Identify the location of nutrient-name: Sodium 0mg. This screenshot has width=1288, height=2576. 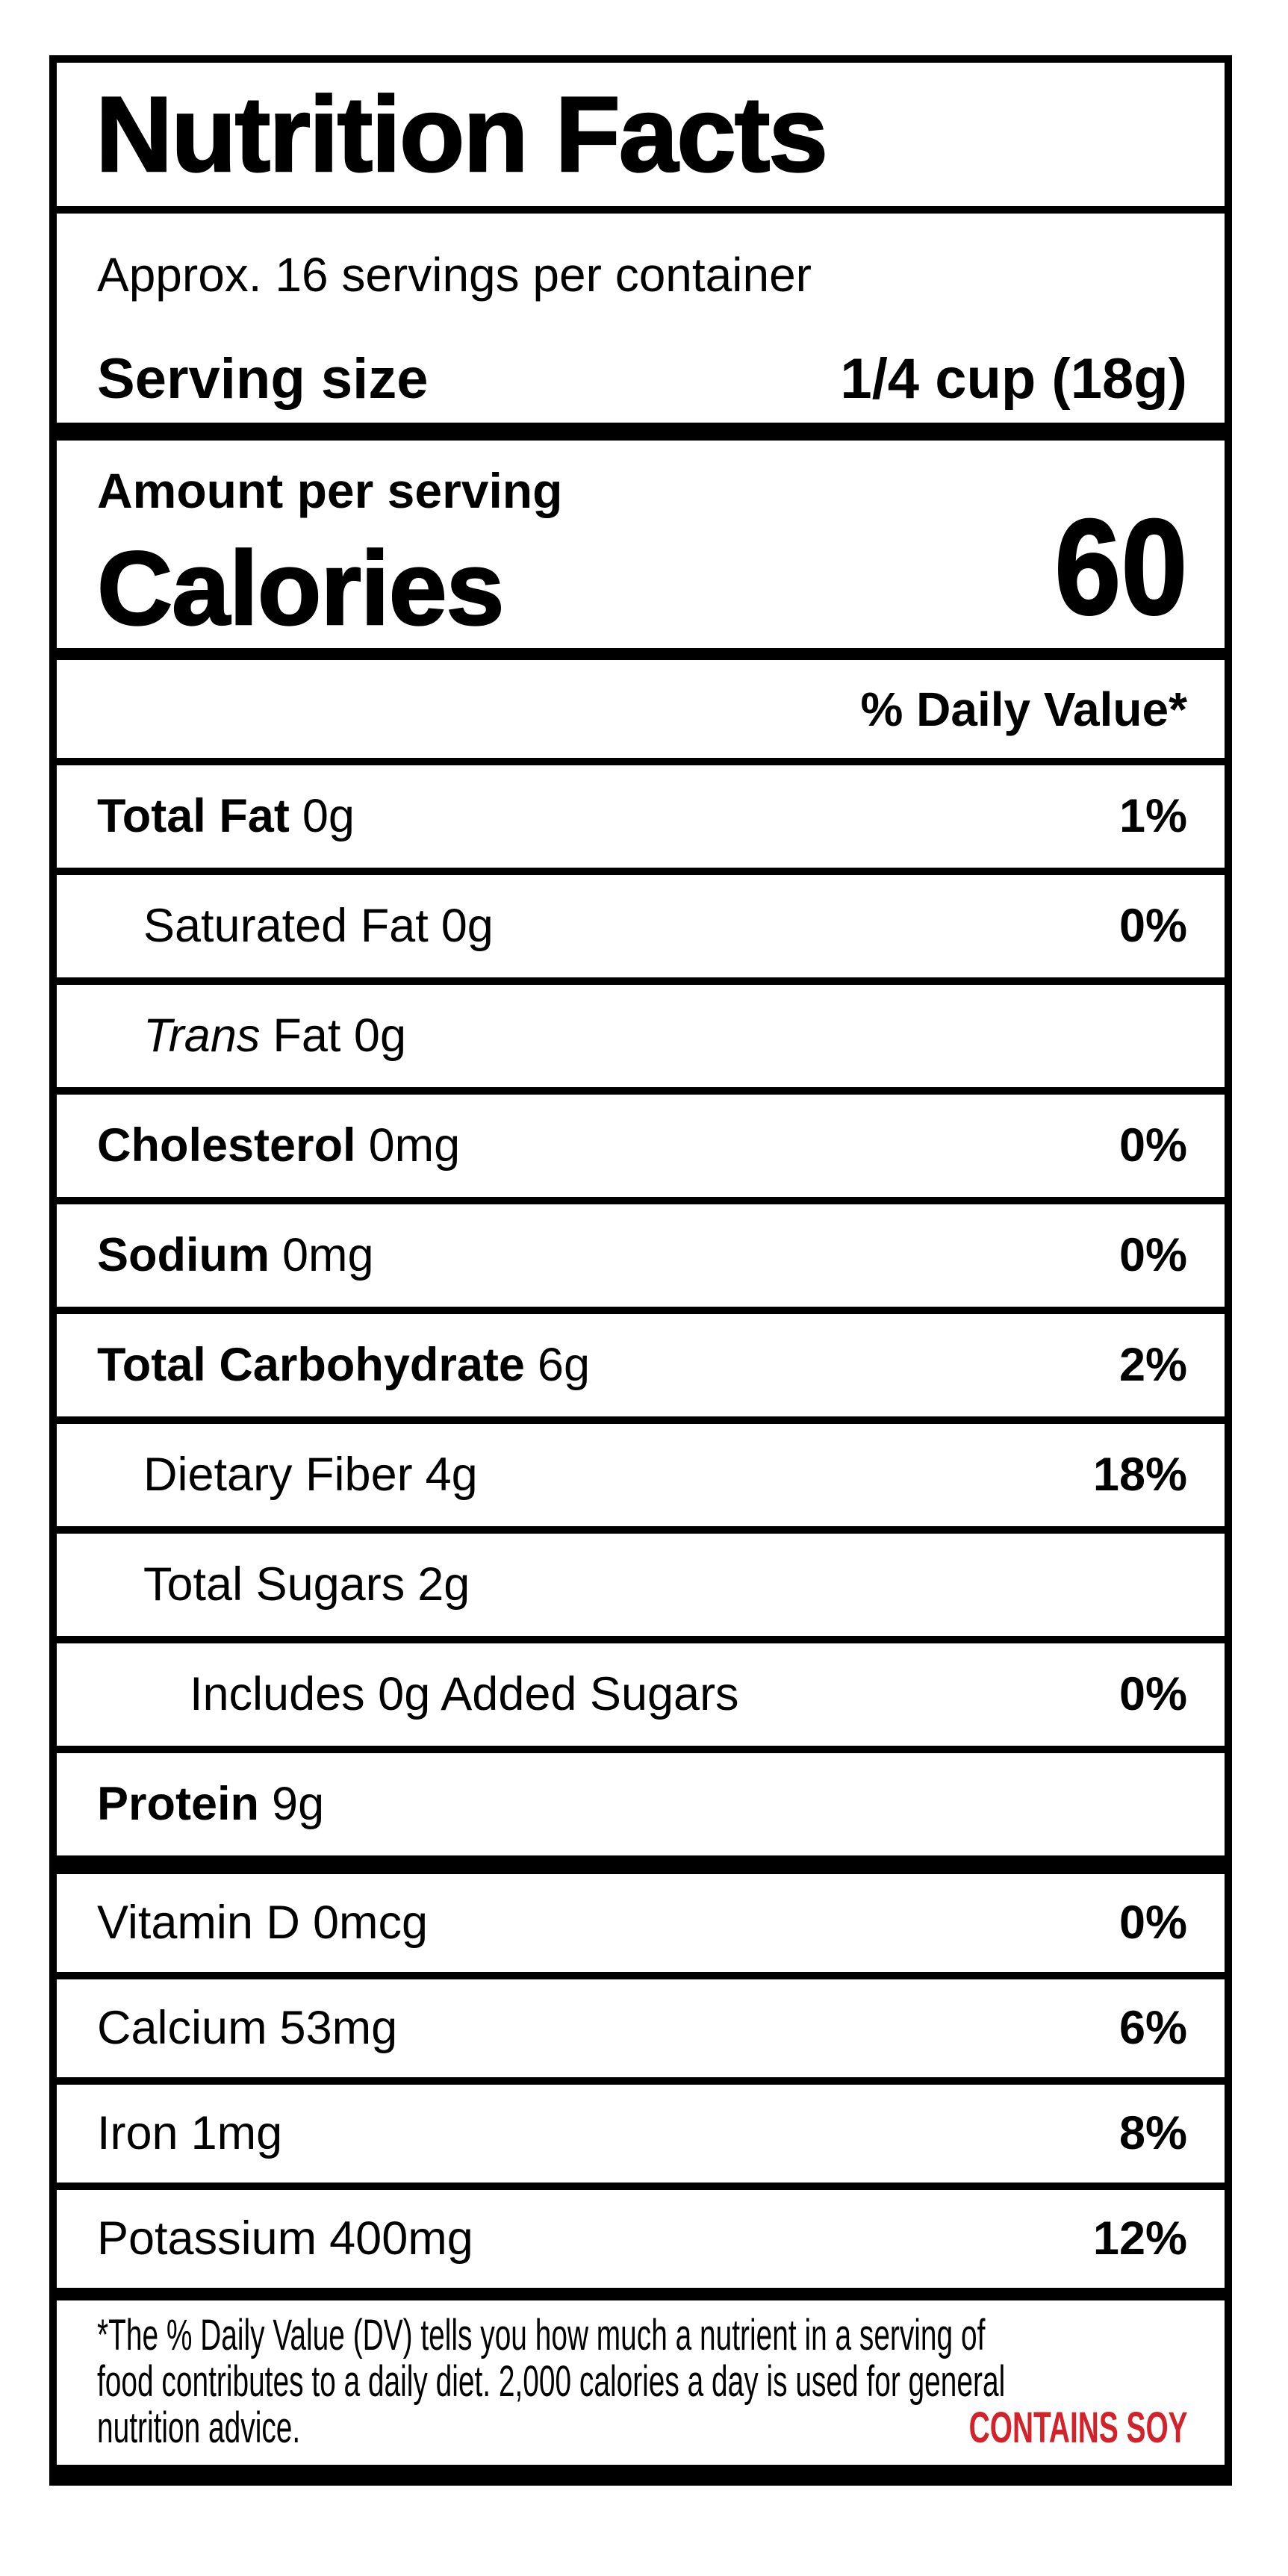
(235, 1255).